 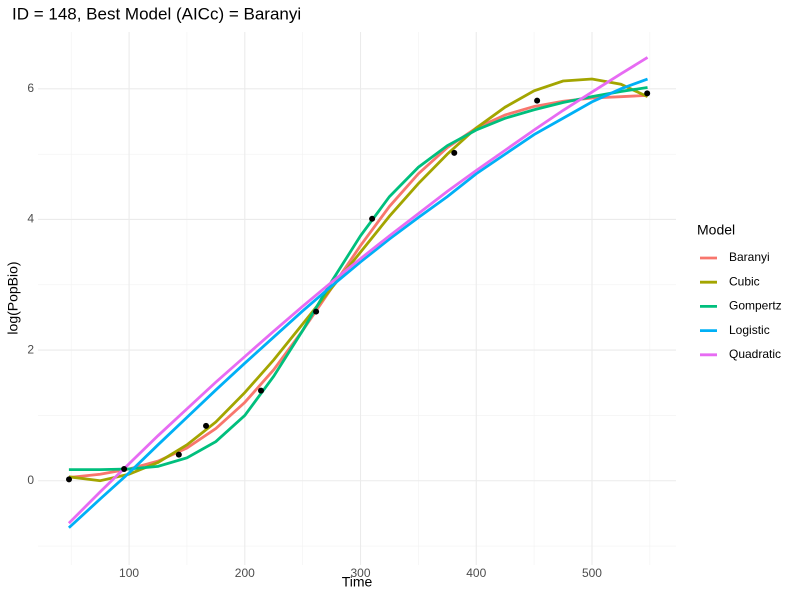 What do you see at coordinates (30, 349) in the screenshot?
I see `y-tick-label: 2` at bounding box center [30, 349].